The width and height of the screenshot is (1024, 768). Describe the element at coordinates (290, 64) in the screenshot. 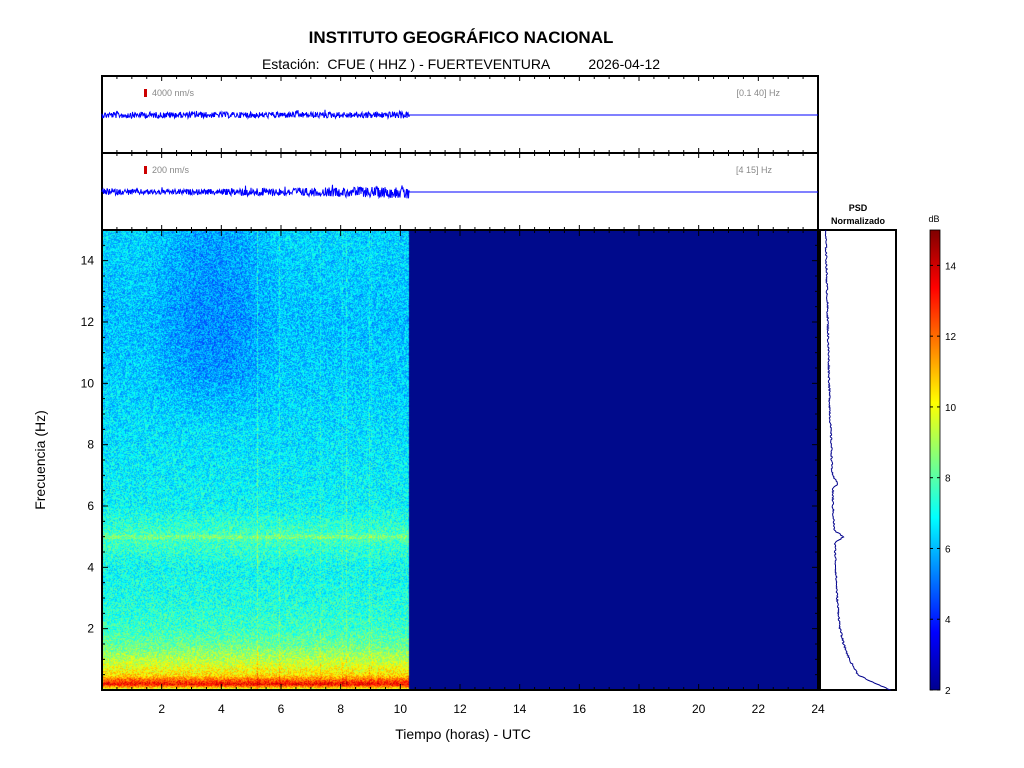

I see `station-label: Estación:` at that location.